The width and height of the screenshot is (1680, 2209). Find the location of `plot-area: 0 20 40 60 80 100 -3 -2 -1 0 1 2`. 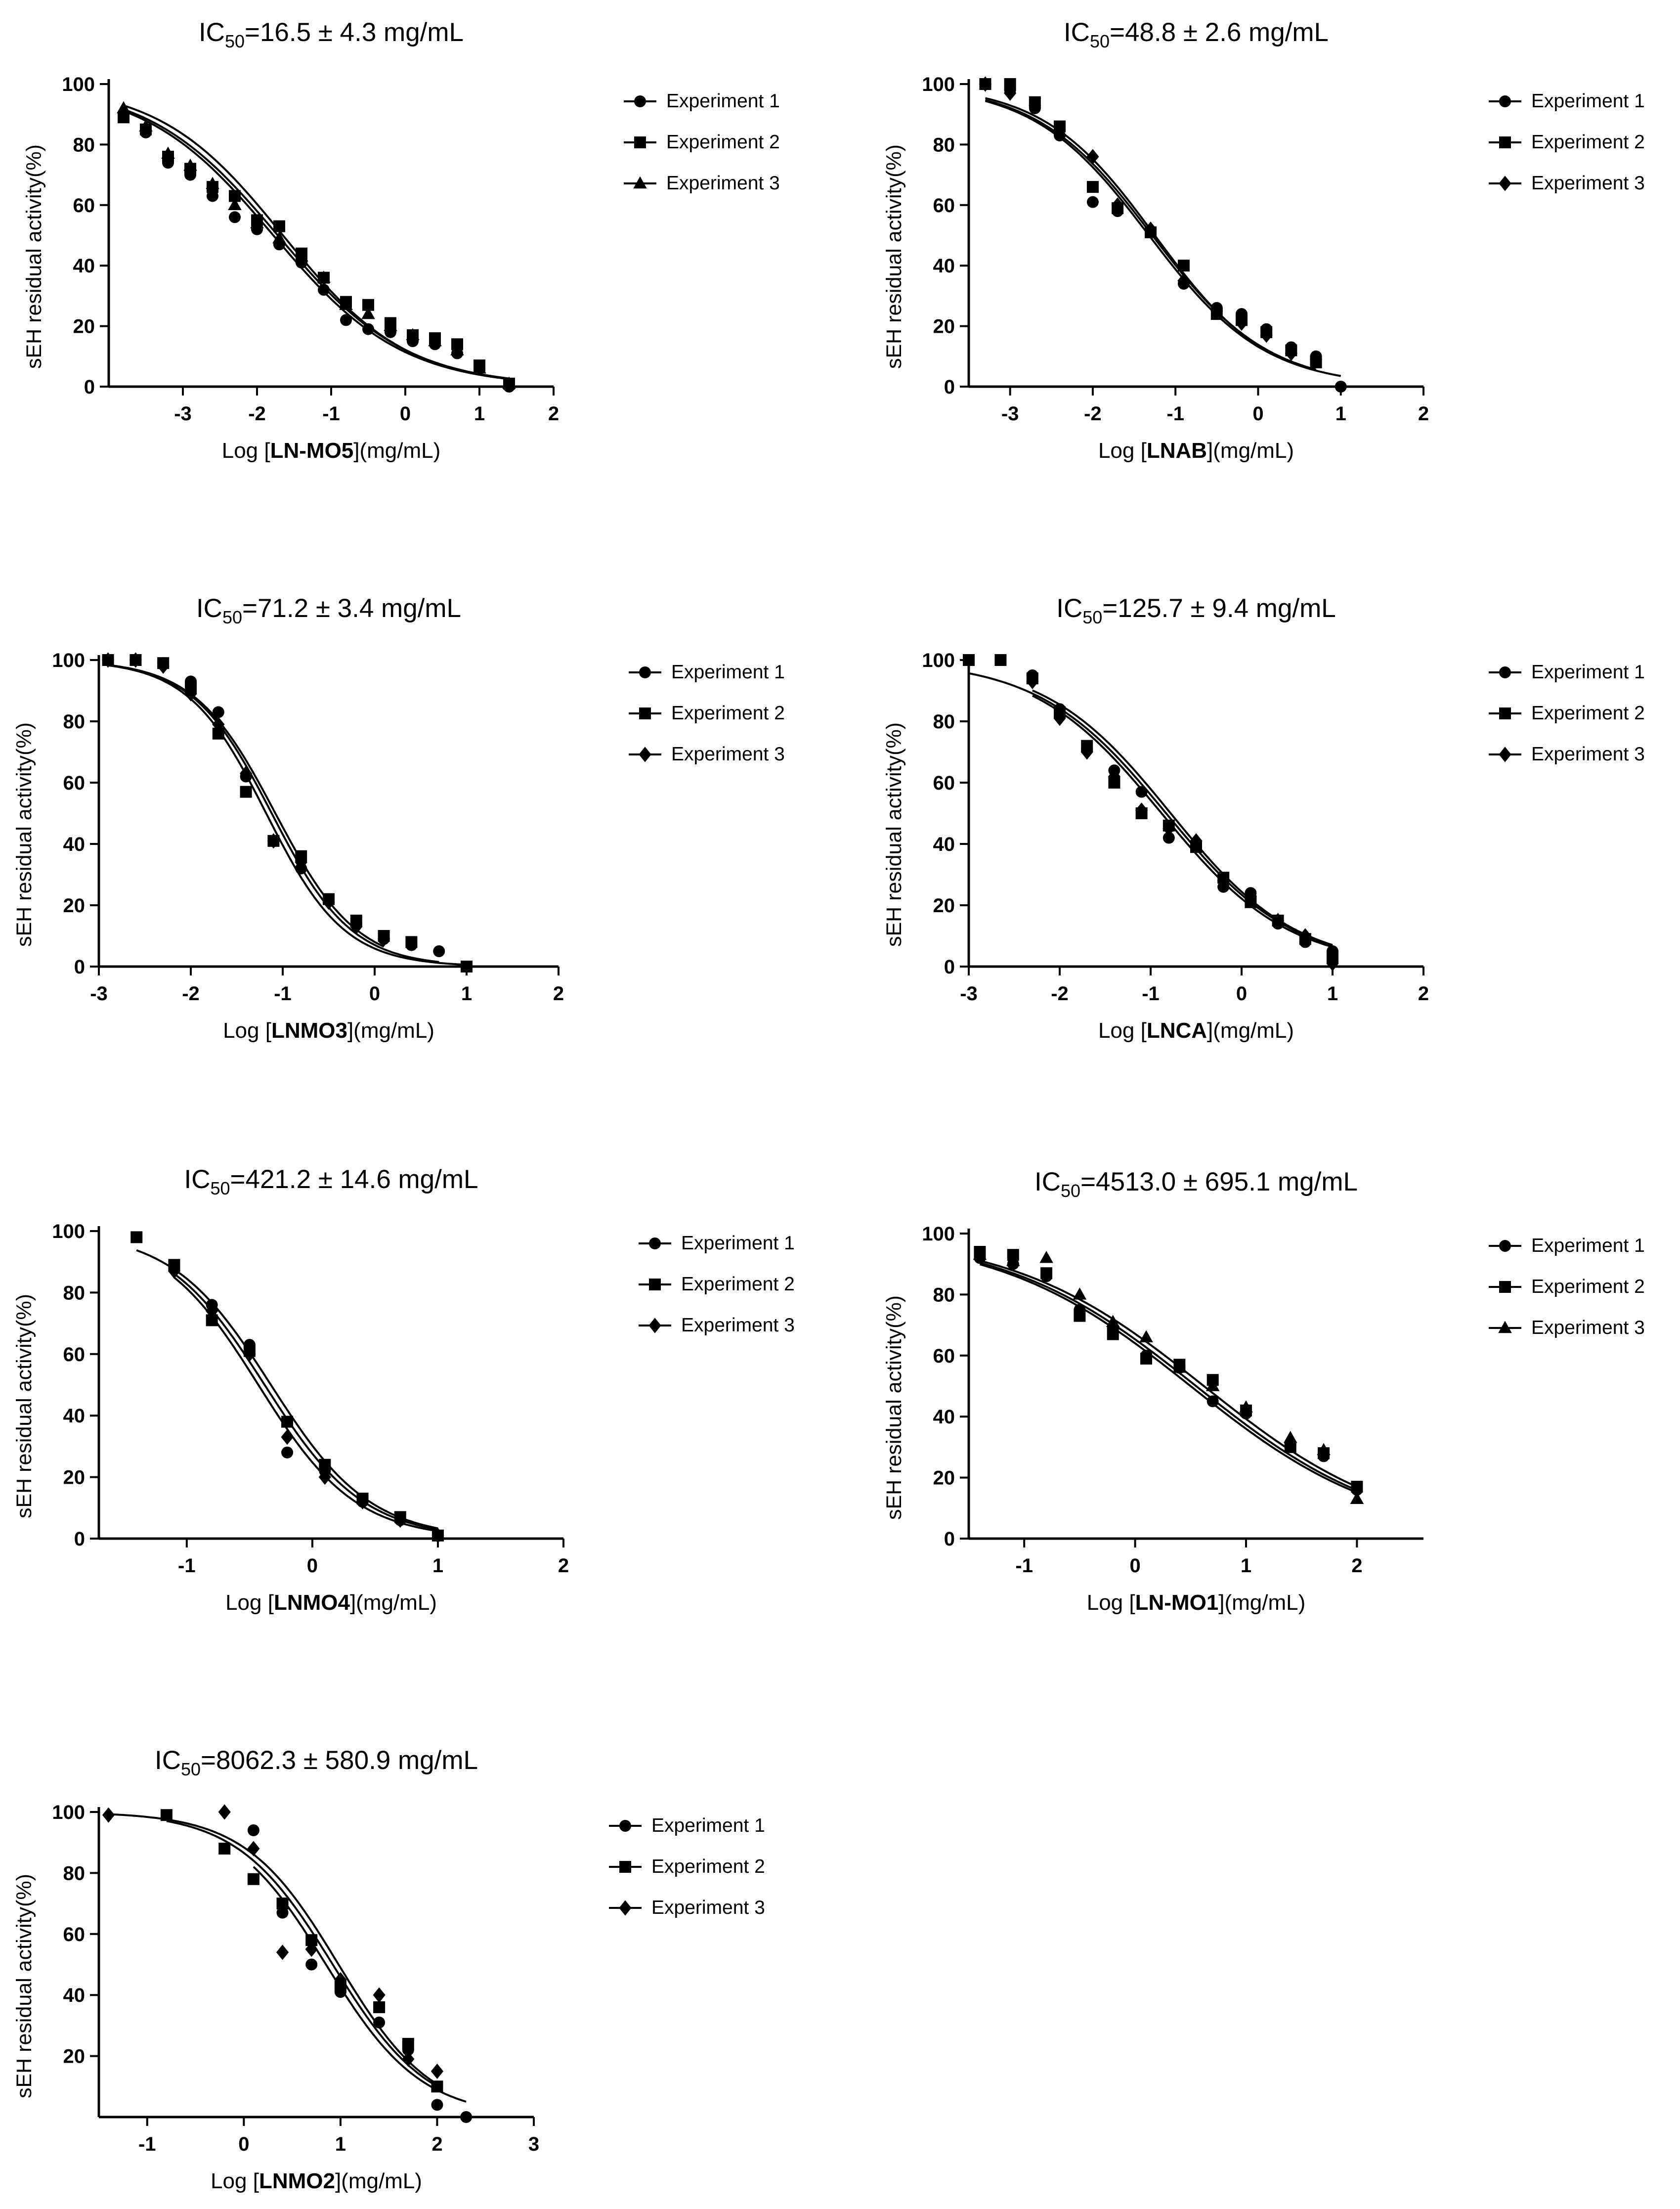

plot-area: 0 20 40 60 80 100 -3 -2 -1 0 1 2 is located at coordinates (308, 828).